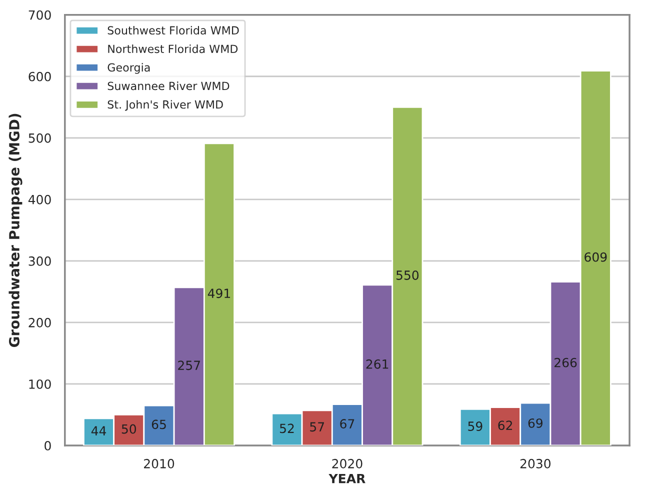 The width and height of the screenshot is (649, 495). I want to click on x-tick-label: 2030, so click(535, 463).